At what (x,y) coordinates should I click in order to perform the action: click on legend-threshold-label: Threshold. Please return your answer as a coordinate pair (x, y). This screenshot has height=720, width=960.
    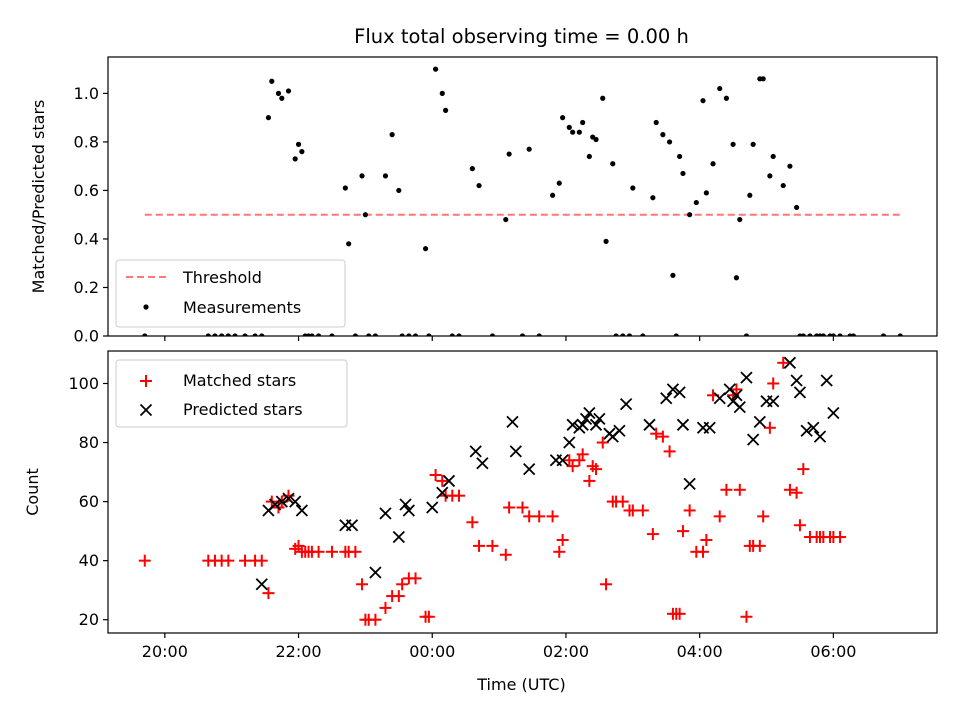
    Looking at the image, I should click on (222, 277).